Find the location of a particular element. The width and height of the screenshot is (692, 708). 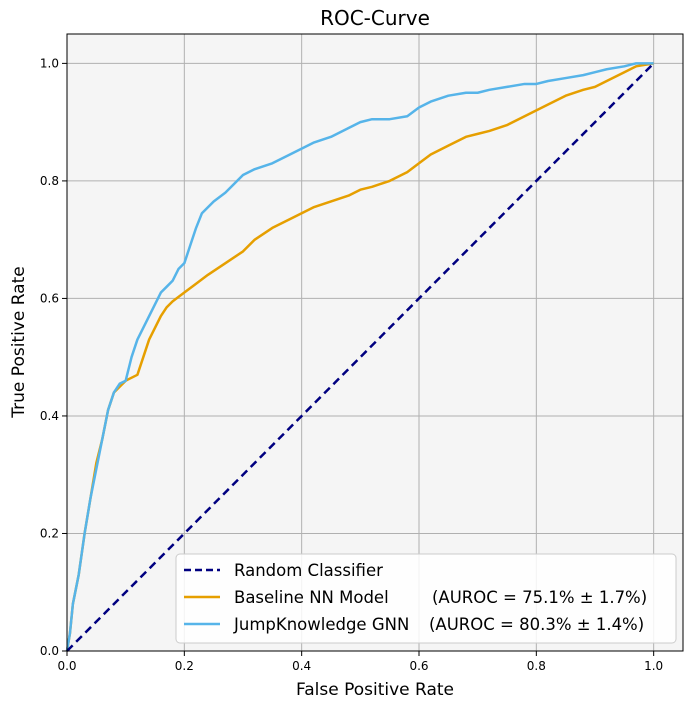

y-tick-label: 0.0 is located at coordinates (49, 651).